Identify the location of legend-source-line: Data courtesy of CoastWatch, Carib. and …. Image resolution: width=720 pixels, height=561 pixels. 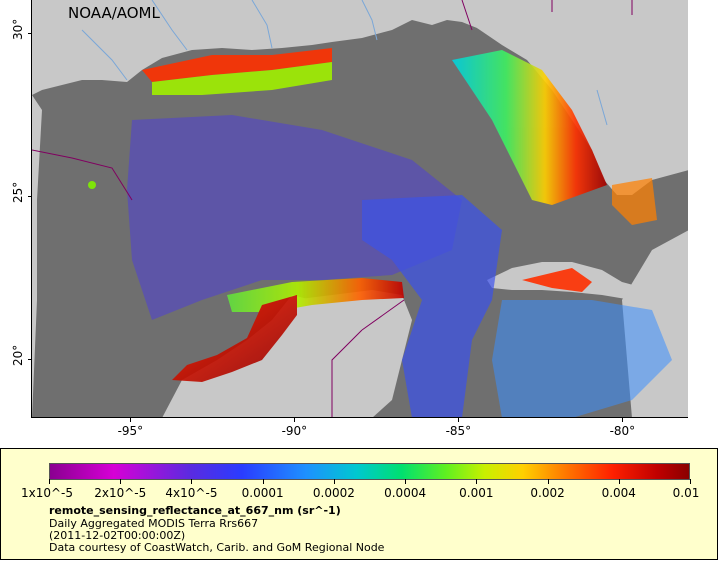
(217, 547).